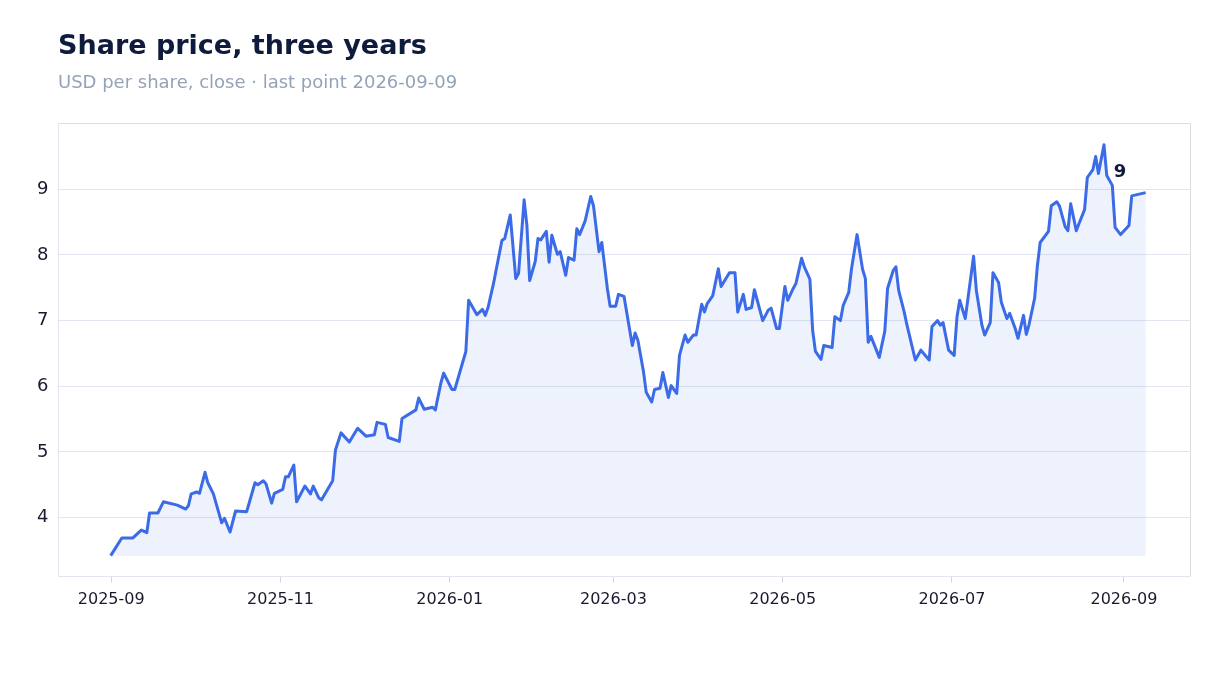 The width and height of the screenshot is (1220, 693). I want to click on y-tick-label: 8, so click(43, 253).